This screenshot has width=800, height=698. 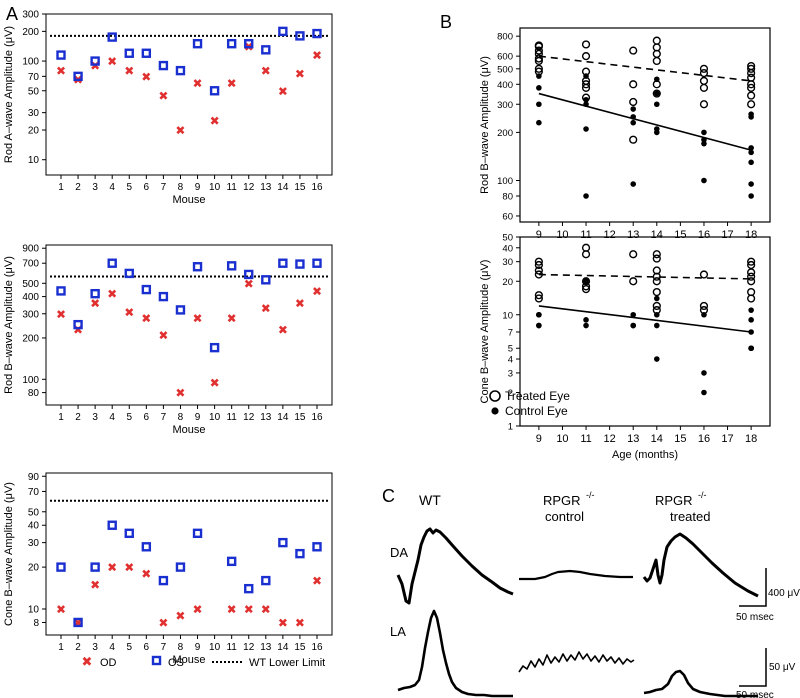 I want to click on trace-la-control, so click(x=576, y=662).